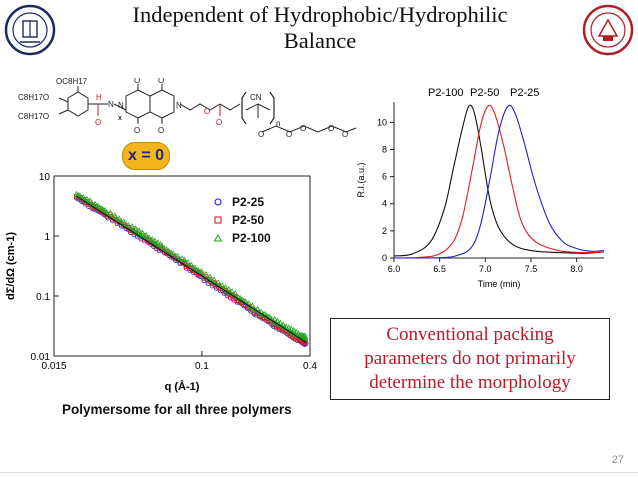 Image resolution: width=638 pixels, height=478 pixels. I want to click on label-o-chain3: O, so click(303, 128).